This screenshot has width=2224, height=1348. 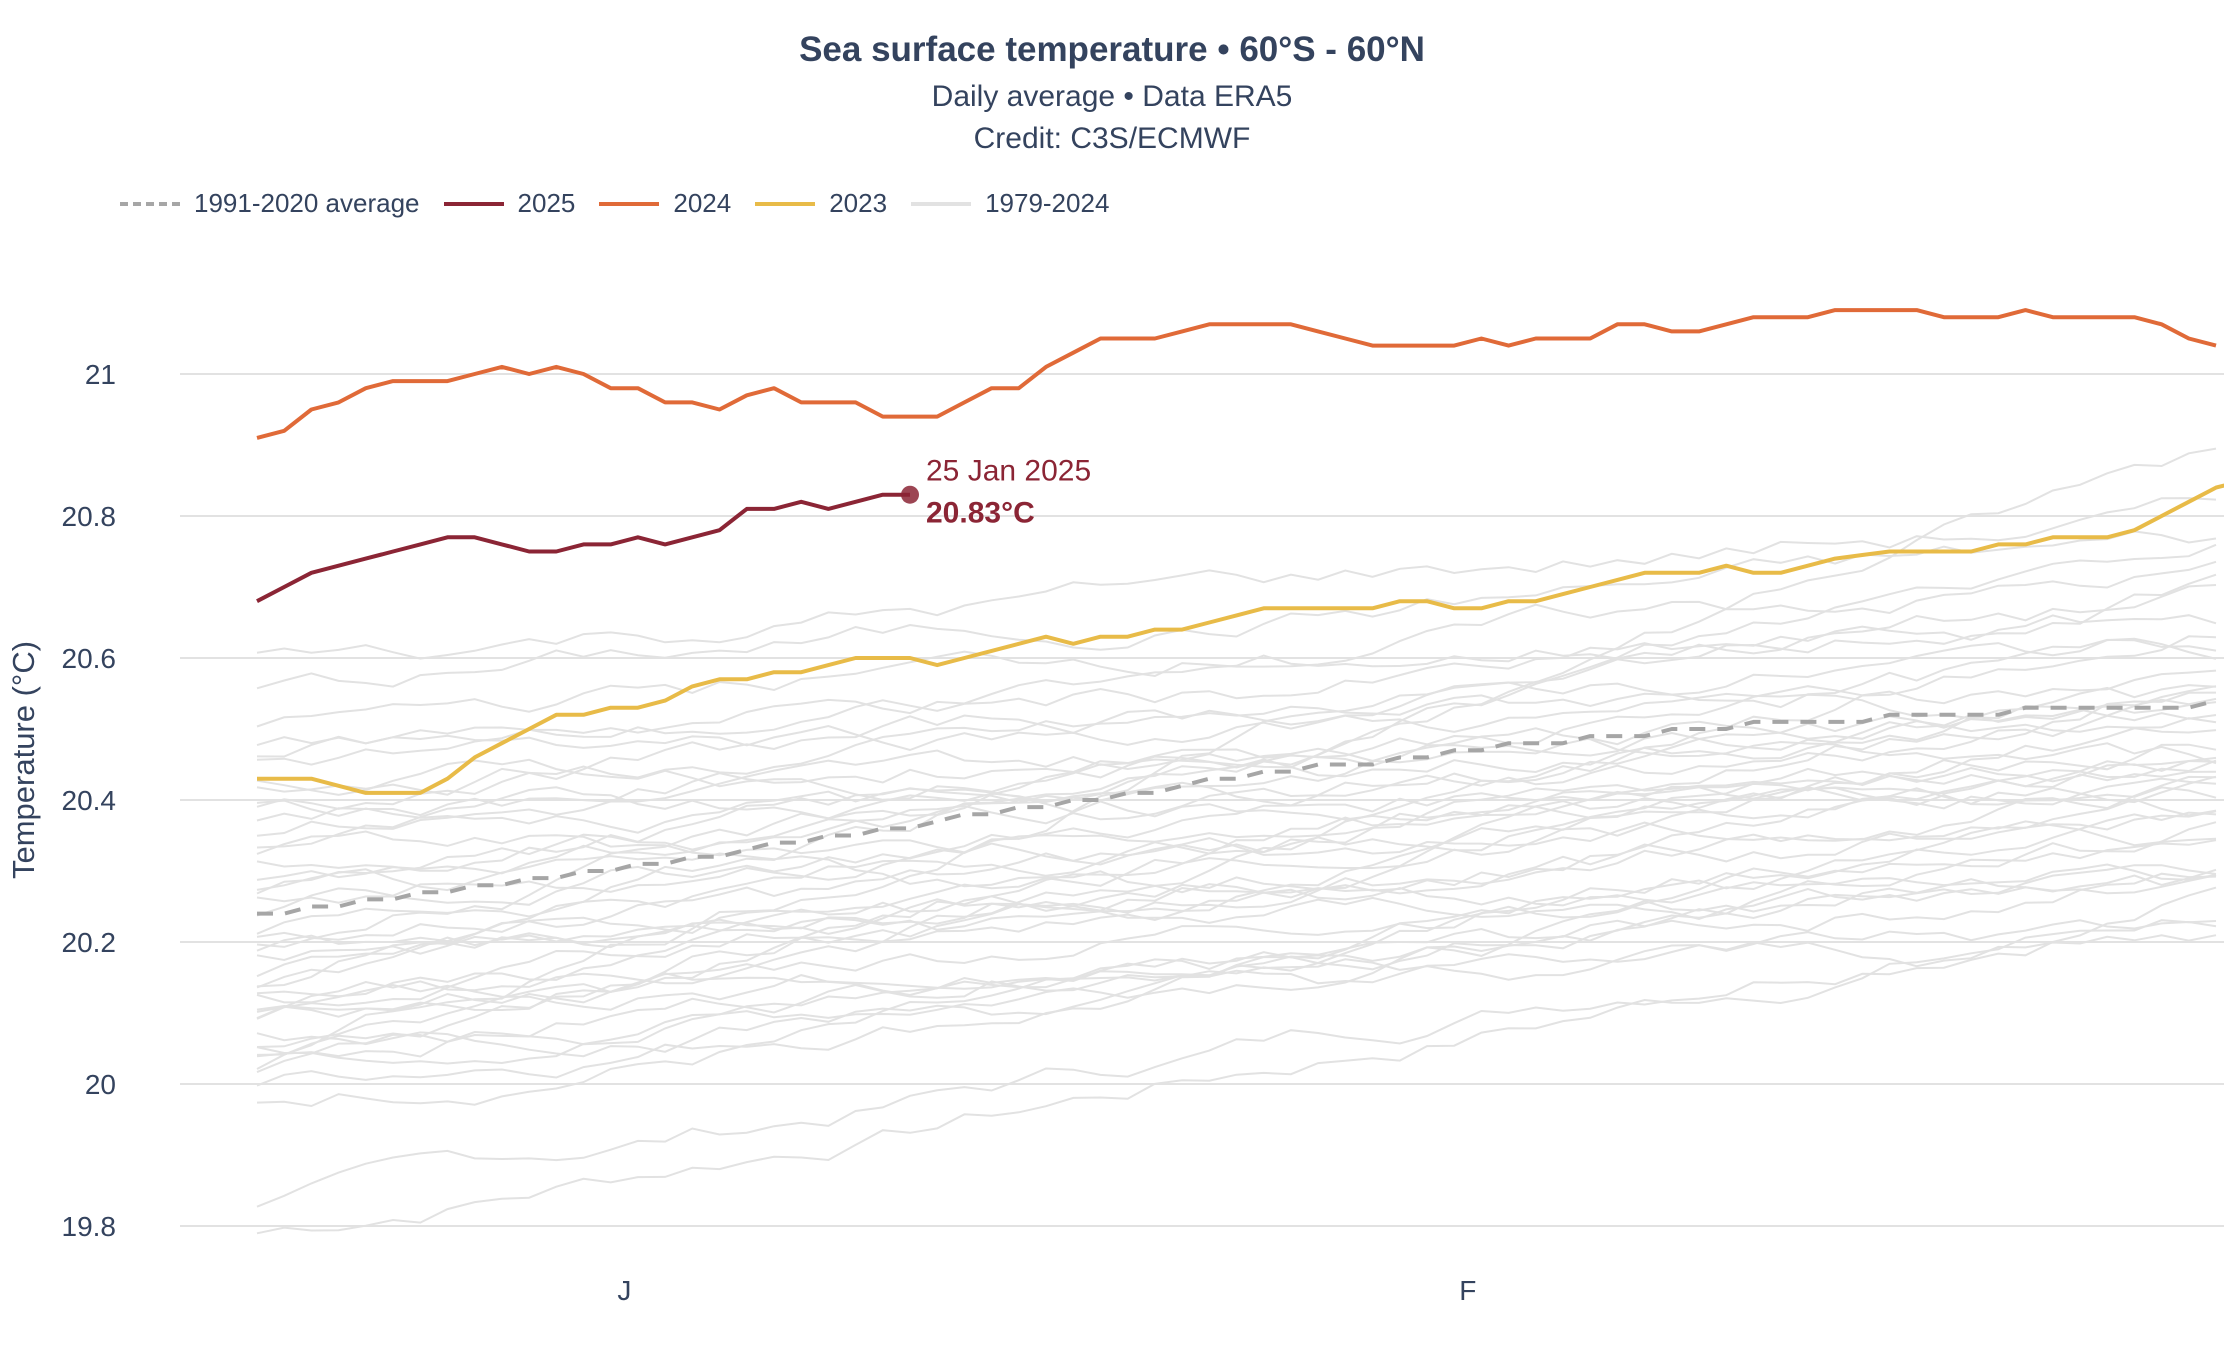 I want to click on chart-subtitle: Daily average • Data ERA5, so click(x=1112, y=96).